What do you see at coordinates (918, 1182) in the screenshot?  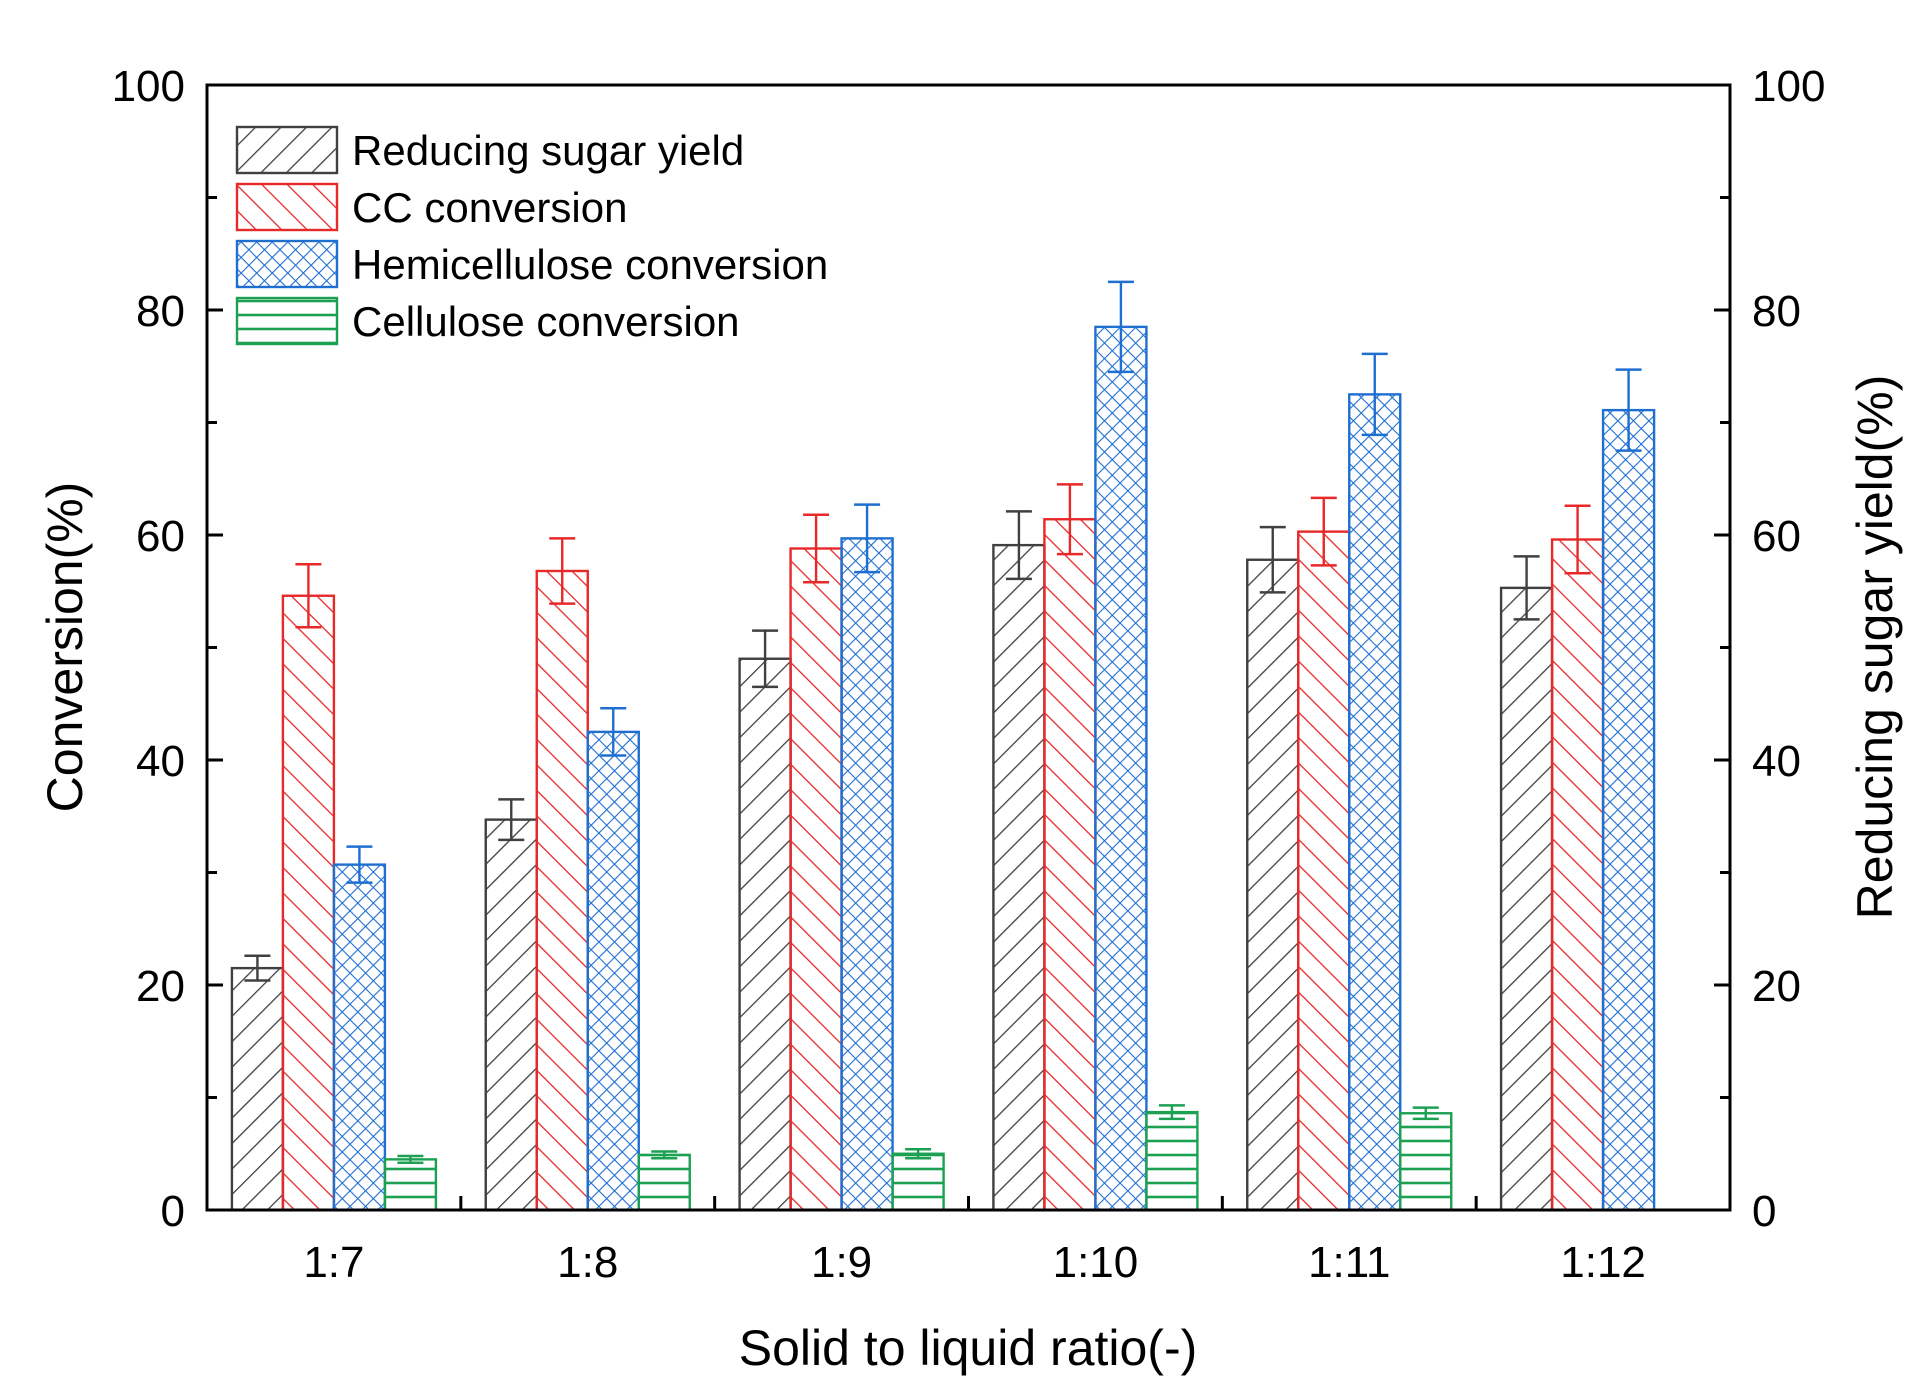 I see `bar-cellulose-conversion-1:9` at bounding box center [918, 1182].